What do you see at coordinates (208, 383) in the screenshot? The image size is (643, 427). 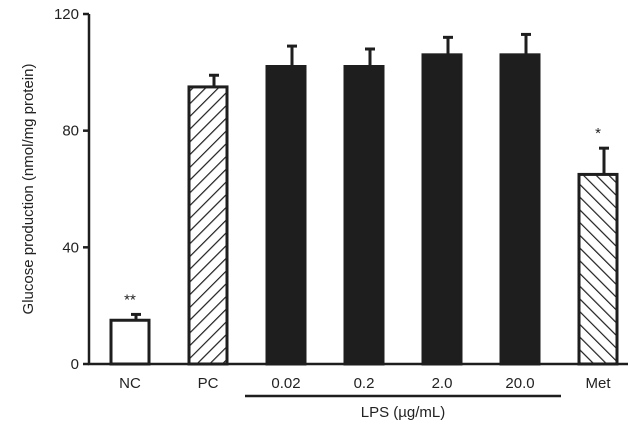 I see `x-tick-label: PC` at bounding box center [208, 383].